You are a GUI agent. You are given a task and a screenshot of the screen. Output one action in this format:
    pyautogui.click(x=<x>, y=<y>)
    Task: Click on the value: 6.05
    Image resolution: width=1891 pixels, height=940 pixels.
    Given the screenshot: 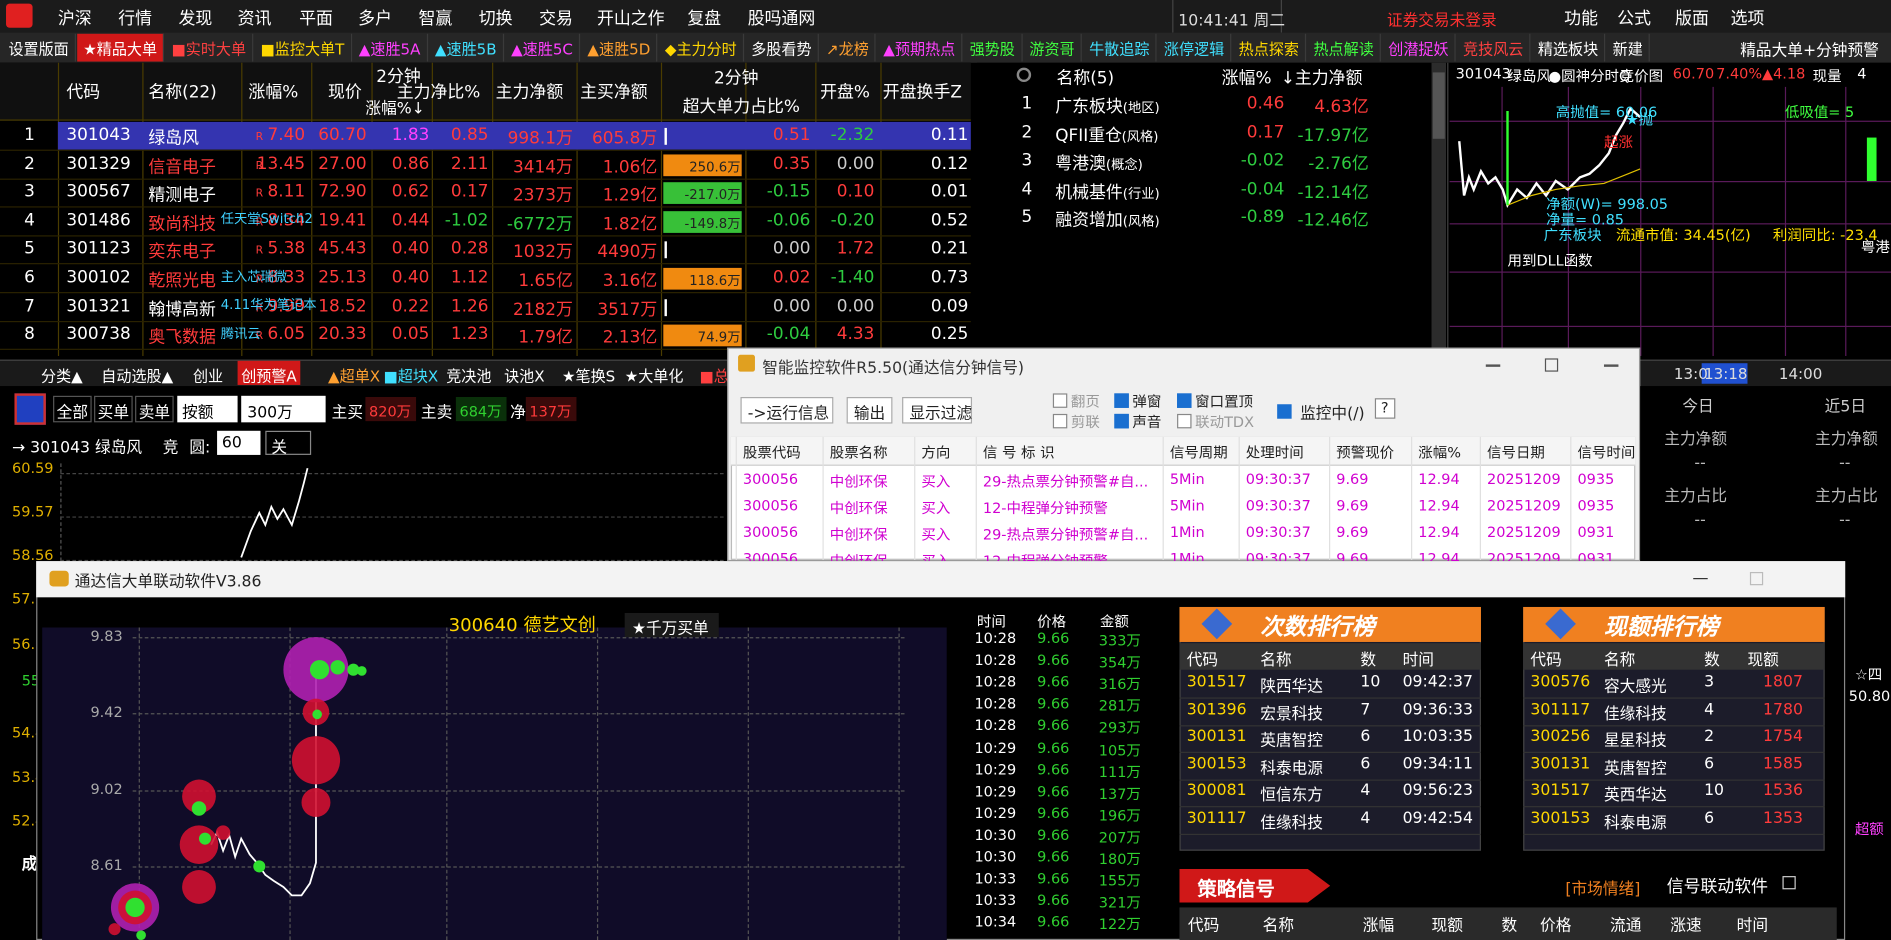 What is the action you would take?
    pyautogui.click(x=286, y=334)
    